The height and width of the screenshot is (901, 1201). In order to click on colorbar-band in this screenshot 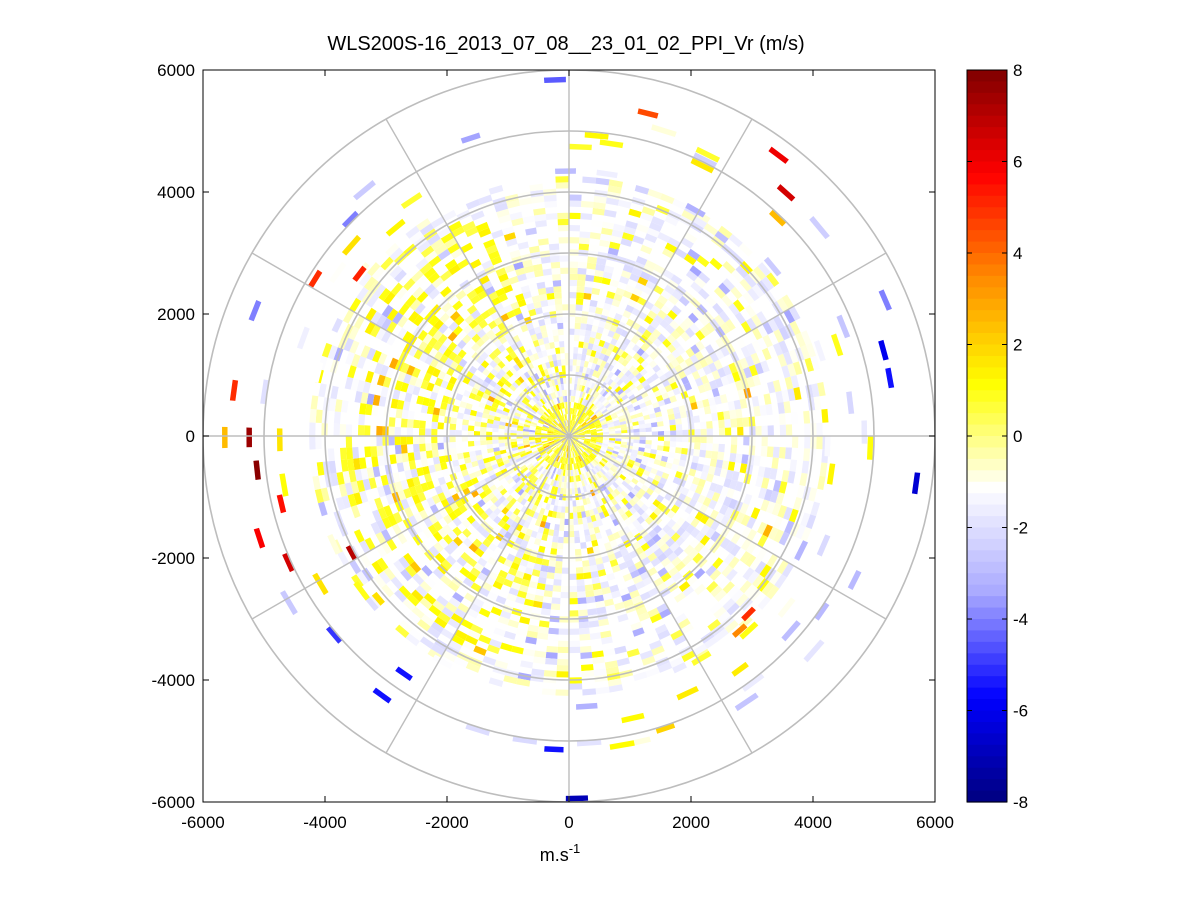, I will do `click(987, 178)`.